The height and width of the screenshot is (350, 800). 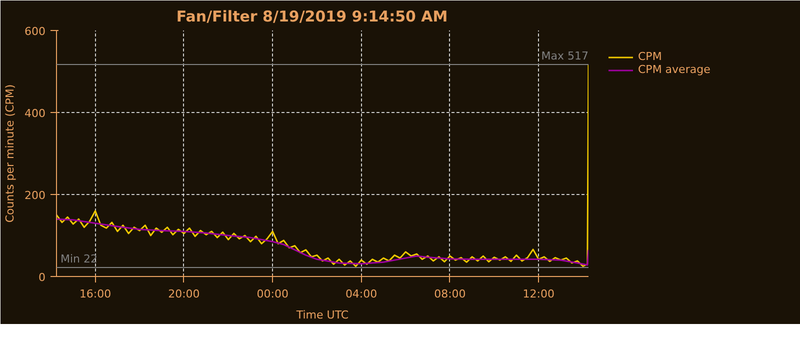 I want to click on x-tick-label: 12:00, so click(x=538, y=294).